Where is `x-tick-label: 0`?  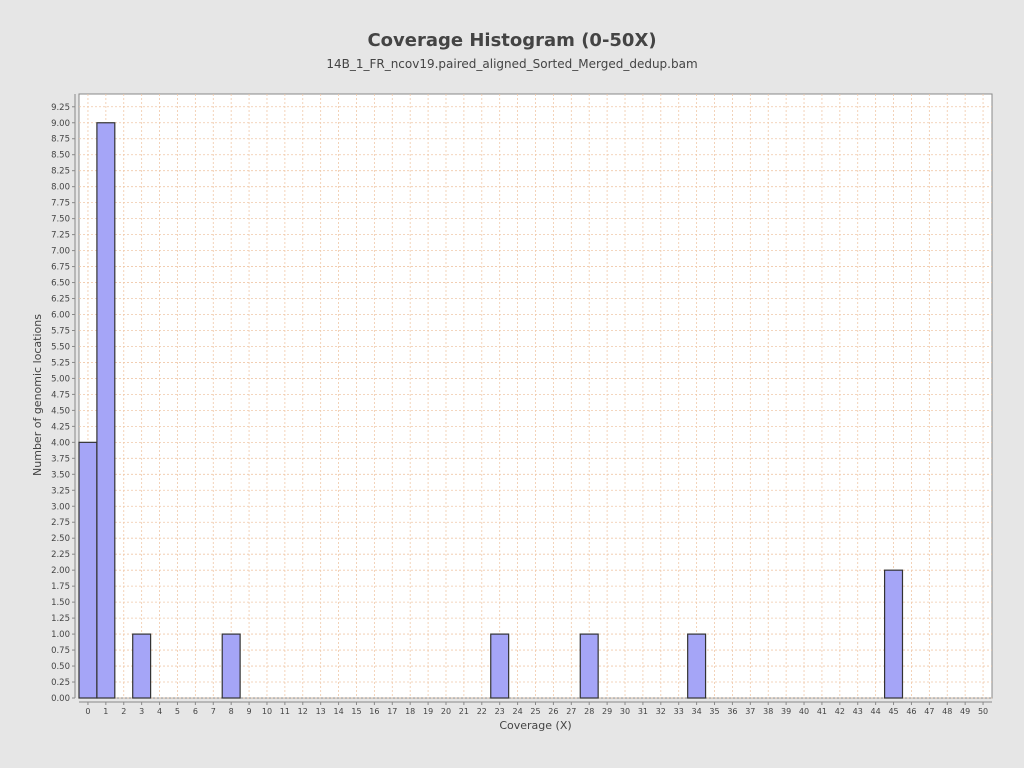 x-tick-label: 0 is located at coordinates (87, 711).